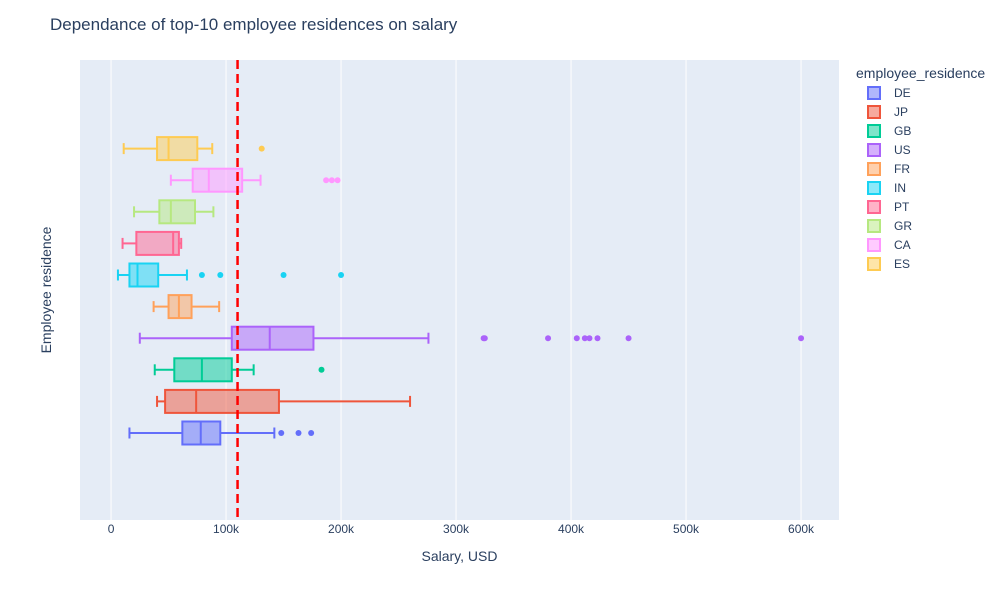 The height and width of the screenshot is (600, 1000). What do you see at coordinates (111, 529) in the screenshot?
I see `x-tick-label: 0` at bounding box center [111, 529].